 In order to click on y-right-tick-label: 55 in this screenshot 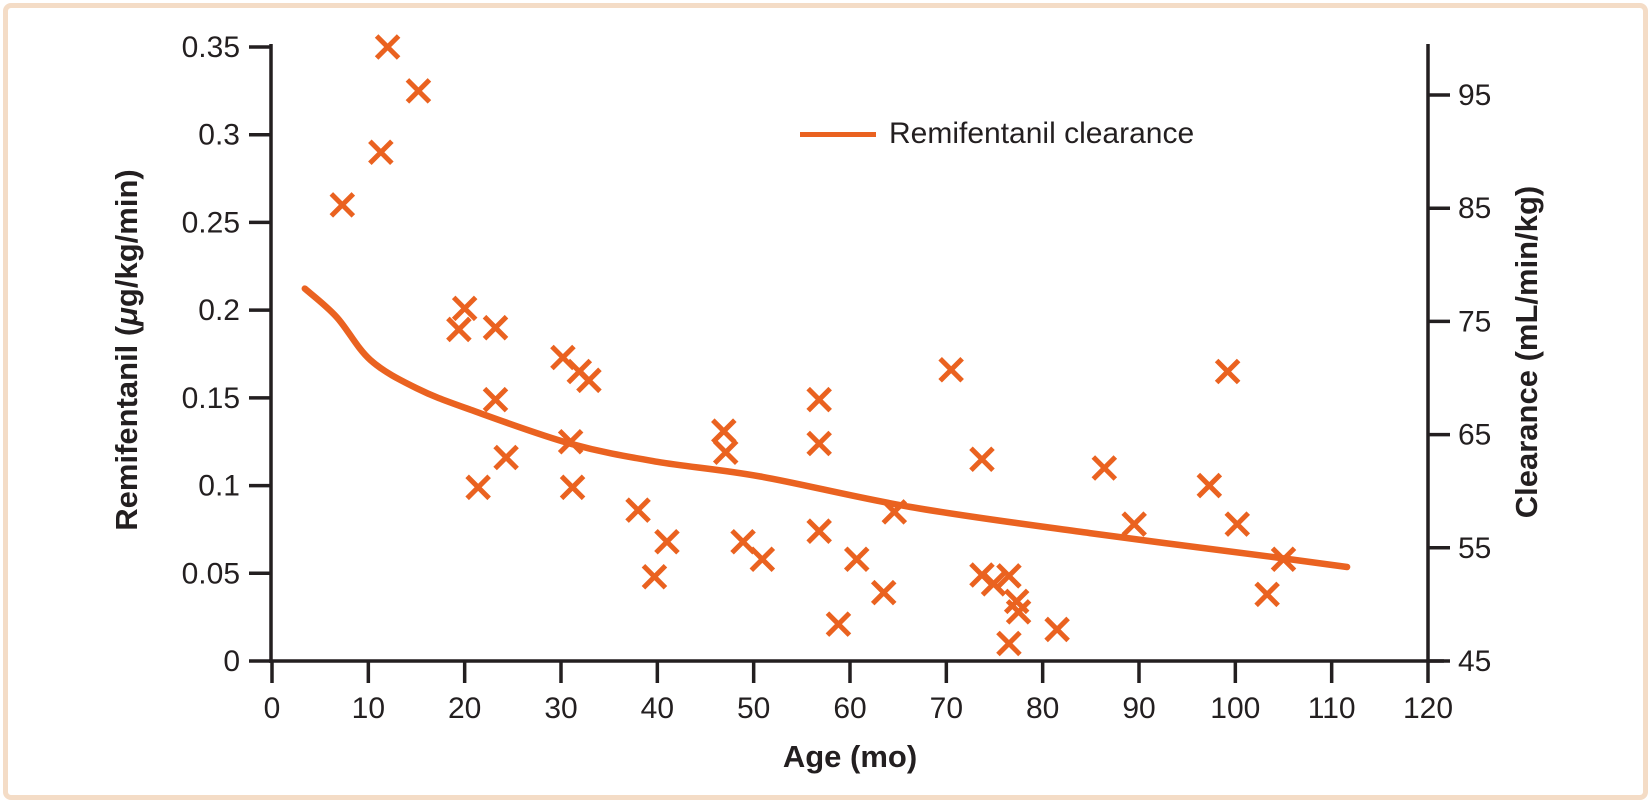, I will do `click(1474, 548)`.